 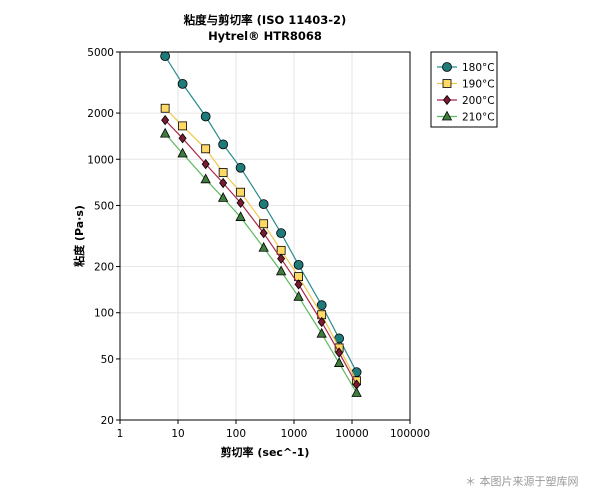 I want to click on y-tick-label: 100, so click(x=104, y=314).